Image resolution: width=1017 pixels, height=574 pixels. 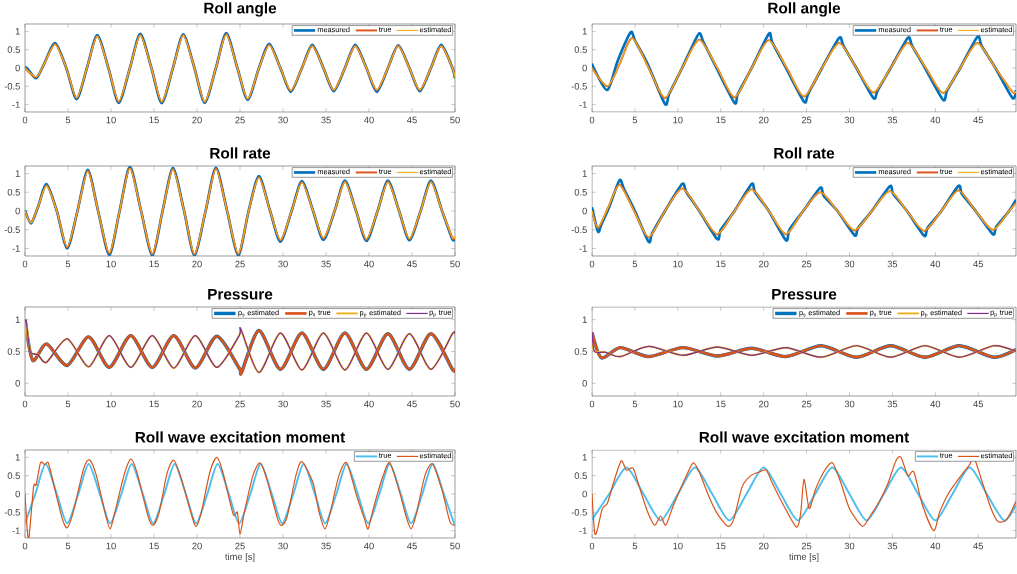 I want to click on x-axis-title: time [s], so click(x=804, y=557).